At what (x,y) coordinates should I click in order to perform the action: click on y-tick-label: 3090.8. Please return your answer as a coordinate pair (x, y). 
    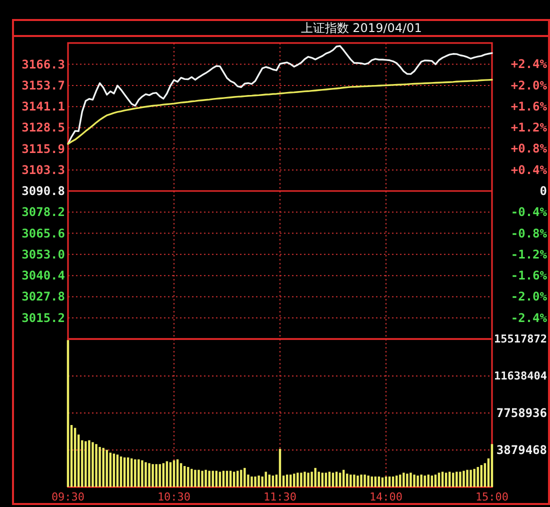
    Looking at the image, I should click on (43, 191).